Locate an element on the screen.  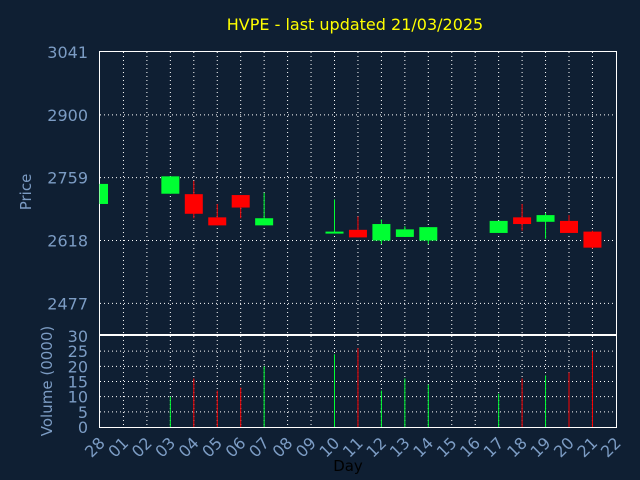
volume-tick-label: 25 is located at coordinates (78, 351).